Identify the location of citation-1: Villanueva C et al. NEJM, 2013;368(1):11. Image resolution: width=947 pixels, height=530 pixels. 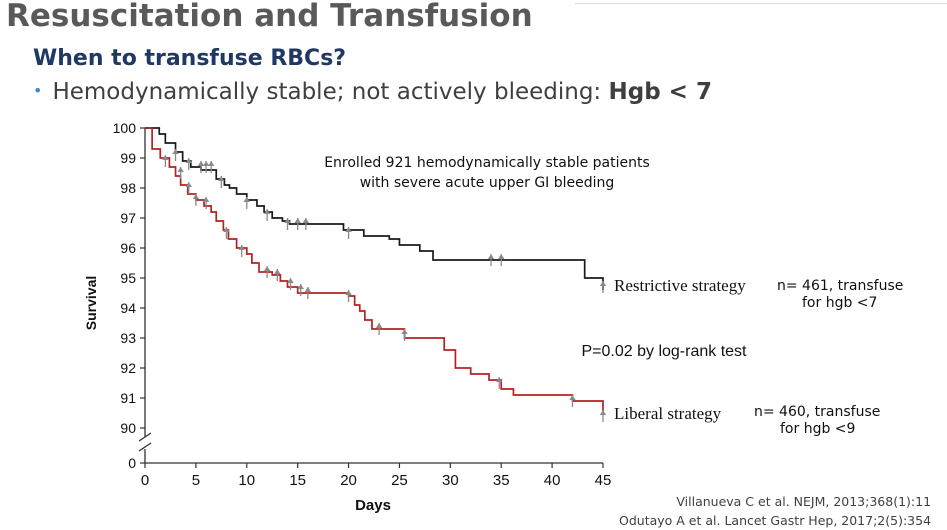
(804, 501).